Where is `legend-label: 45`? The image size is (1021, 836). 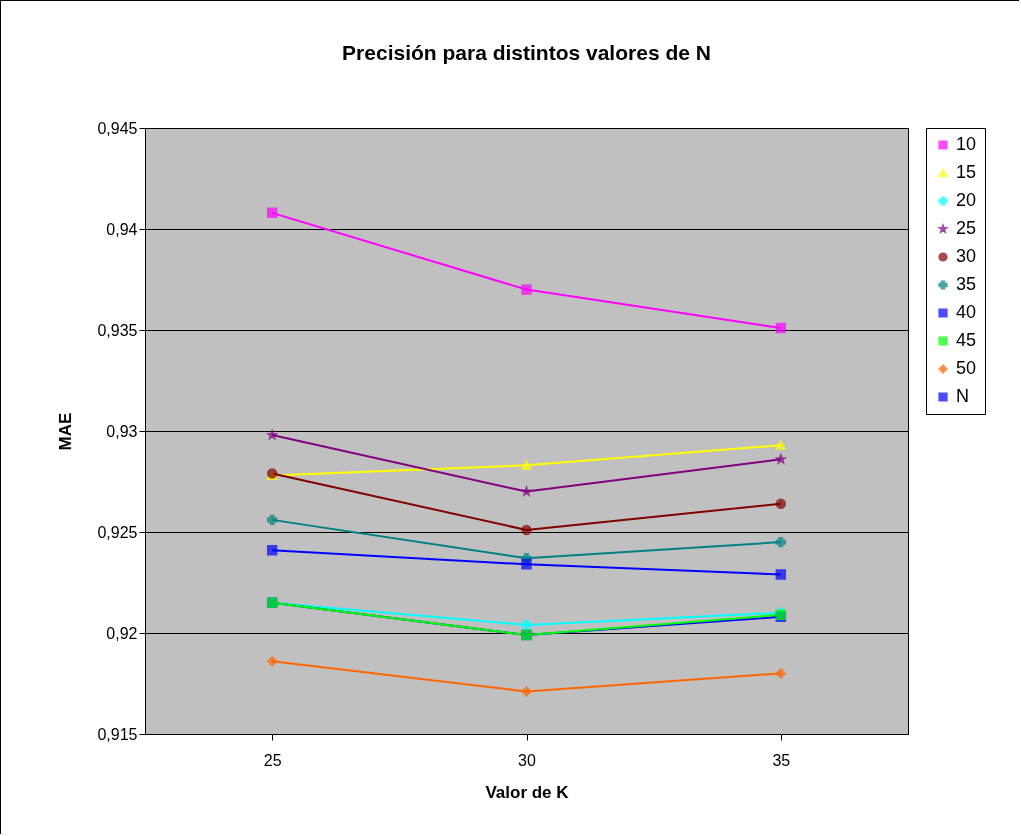
legend-label: 45 is located at coordinates (966, 340).